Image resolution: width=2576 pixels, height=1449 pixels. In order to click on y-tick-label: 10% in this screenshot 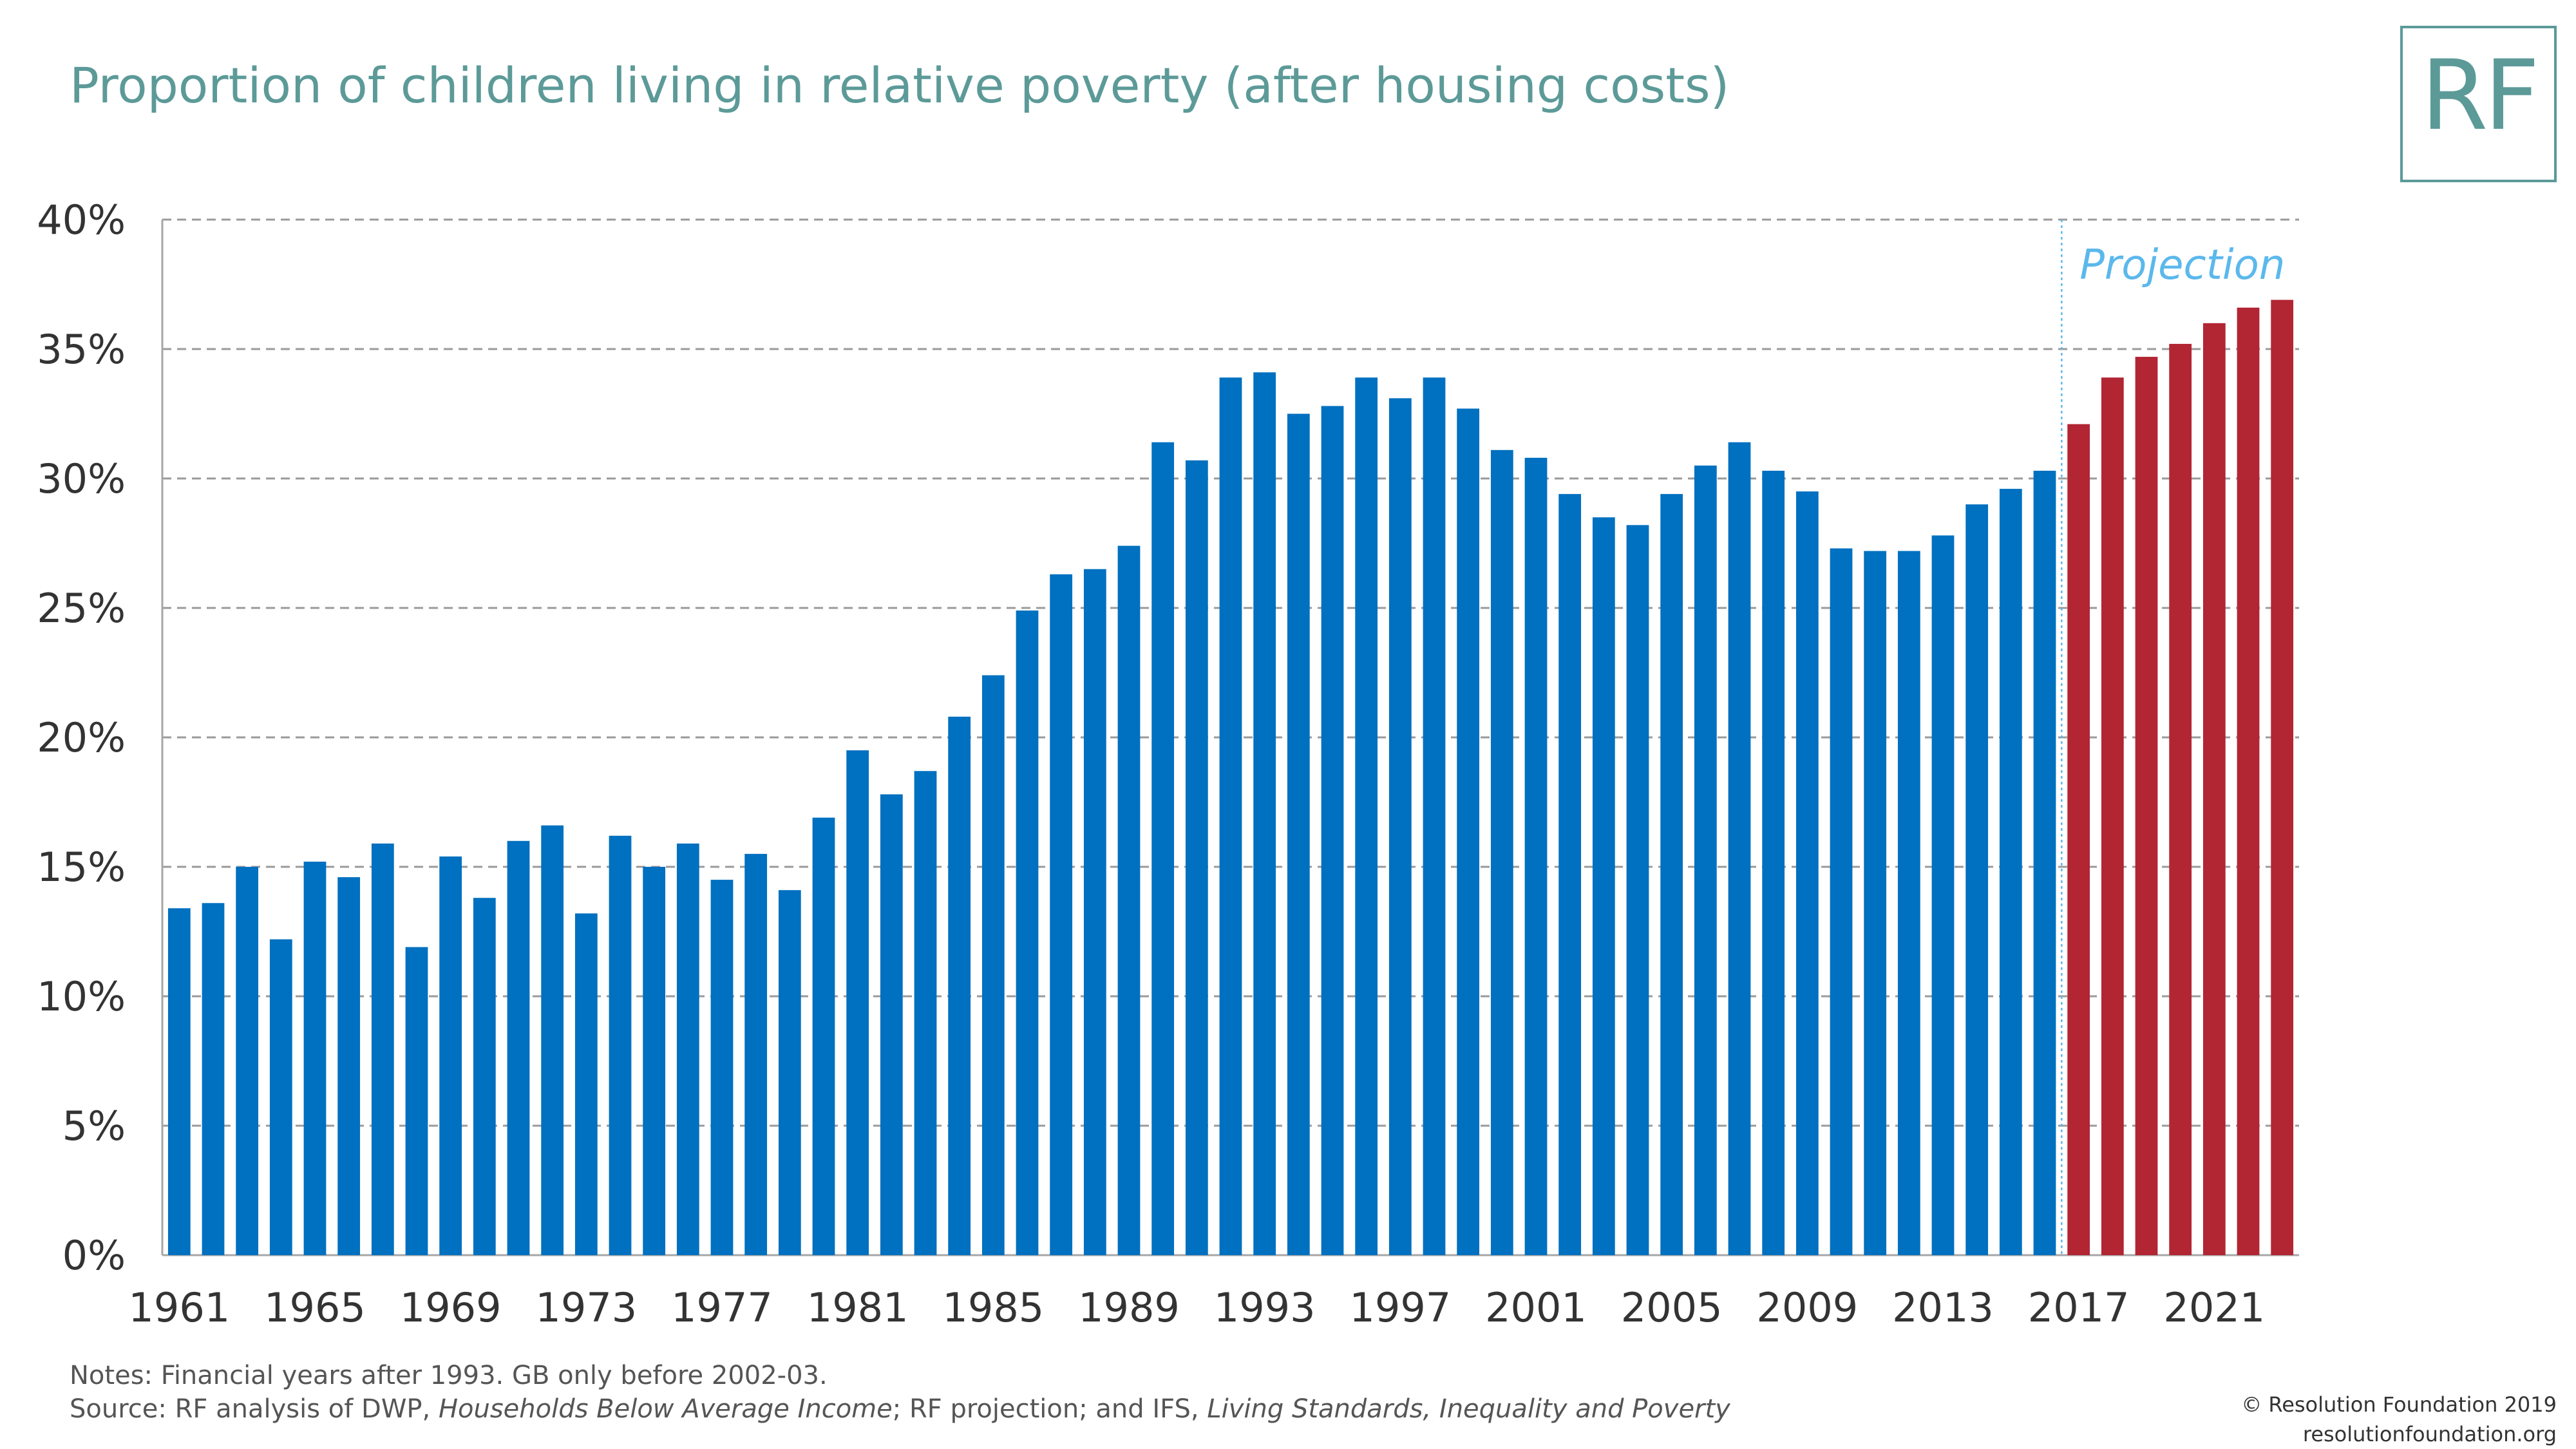, I will do `click(81, 997)`.